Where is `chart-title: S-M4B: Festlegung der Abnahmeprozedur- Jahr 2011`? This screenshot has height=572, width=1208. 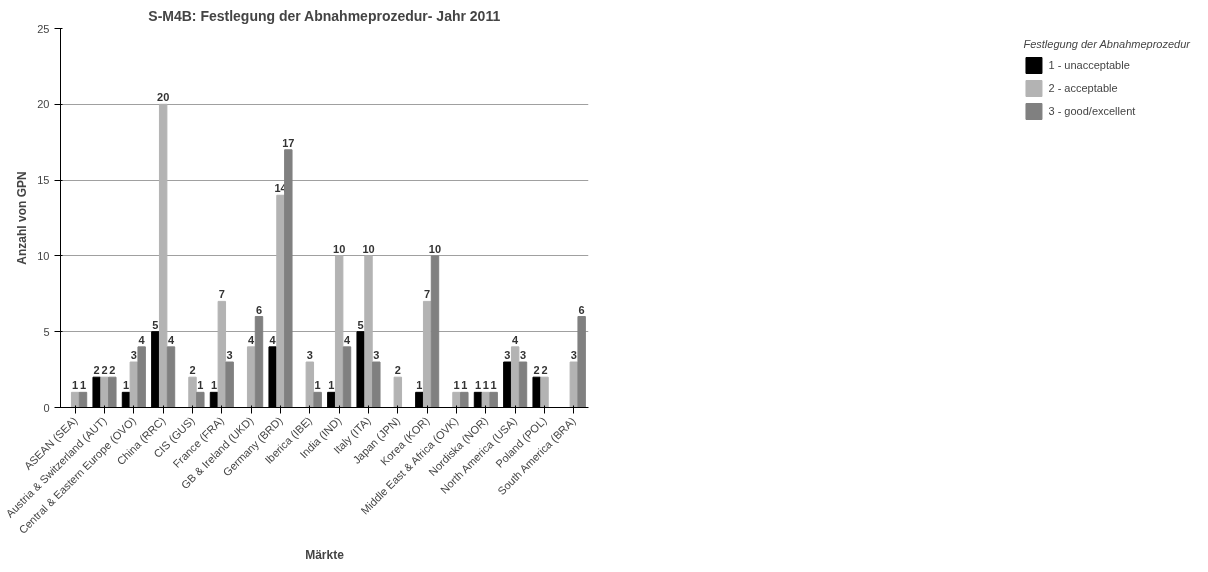 chart-title: S-M4B: Festlegung der Abnahmeprozedur- Jahr 2011 is located at coordinates (324, 15).